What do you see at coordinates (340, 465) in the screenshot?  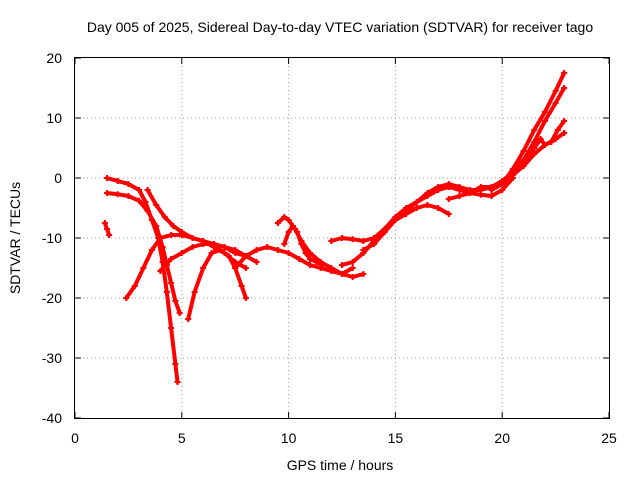 I see `x-axis-label: GPS time / hours` at bounding box center [340, 465].